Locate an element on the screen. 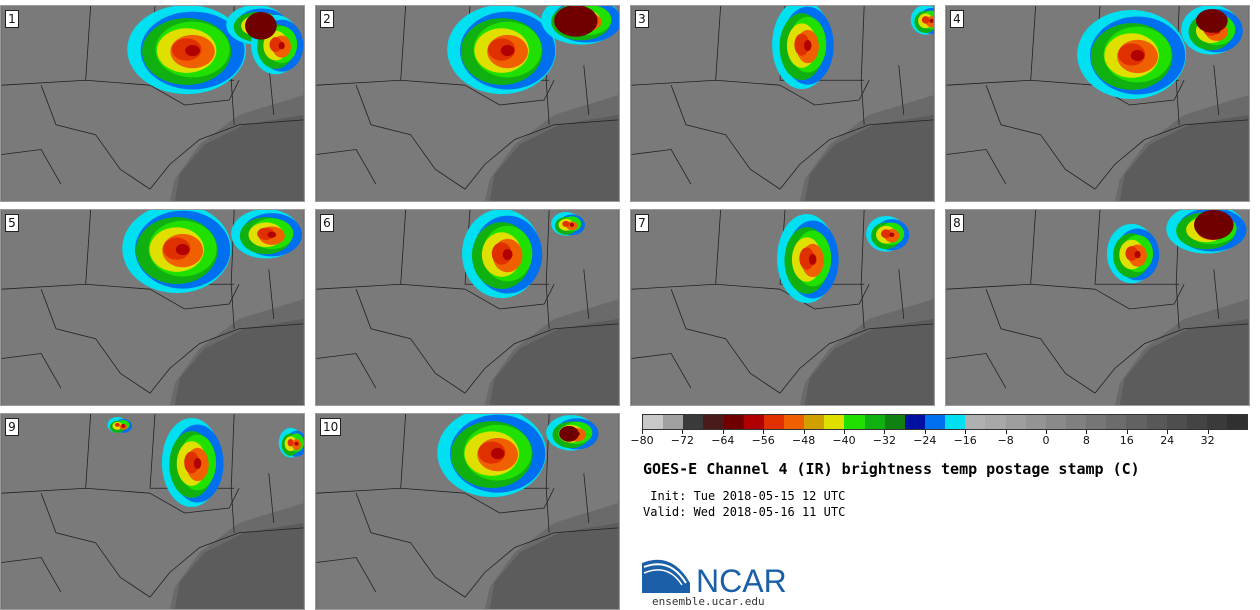 This screenshot has height=610, width=1260. member-number: 9 is located at coordinates (12, 427).